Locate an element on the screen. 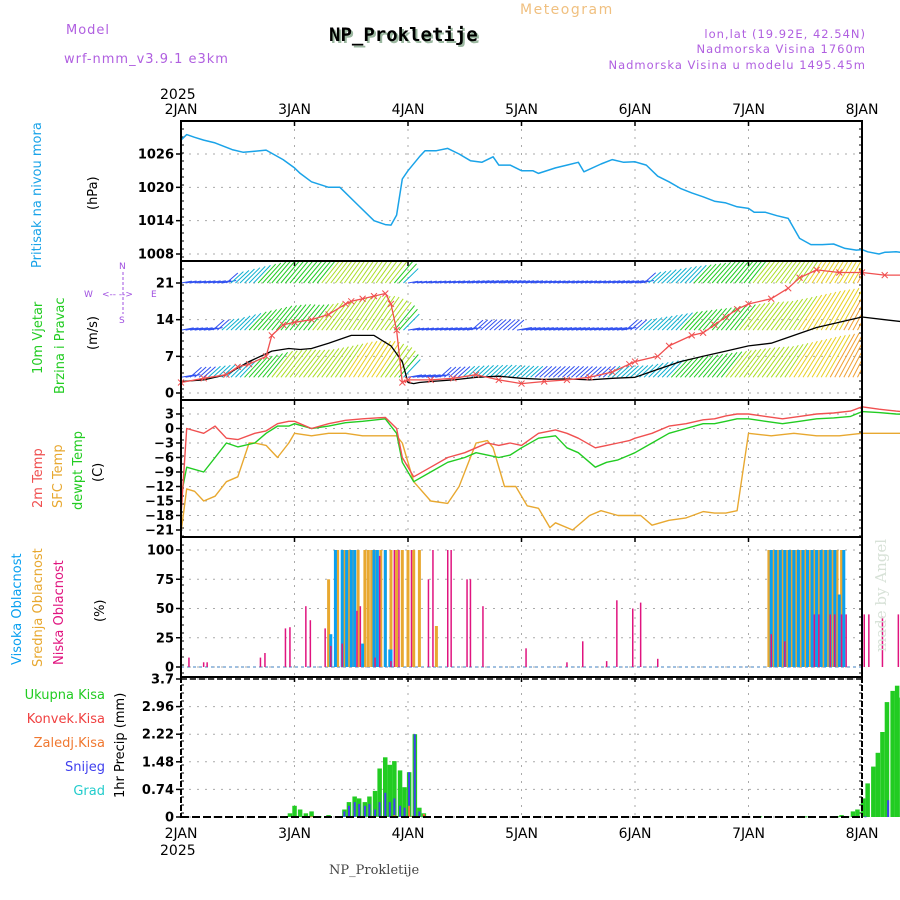 This screenshot has width=900, height=900. wind-ytick-label: 7 is located at coordinates (169, 357).